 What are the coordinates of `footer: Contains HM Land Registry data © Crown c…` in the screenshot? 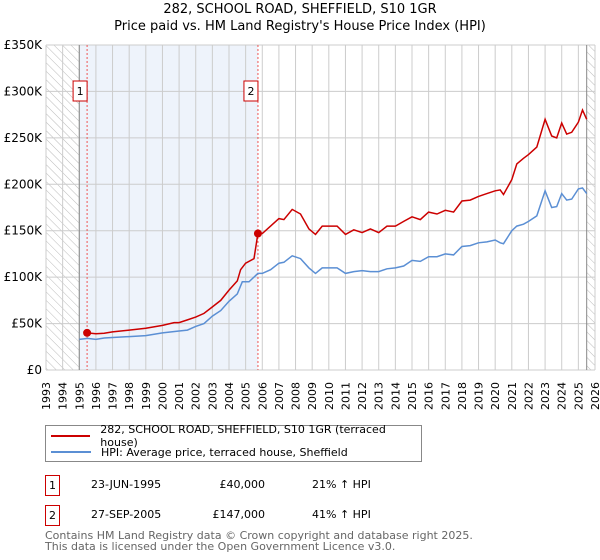 It's located at (259, 541).